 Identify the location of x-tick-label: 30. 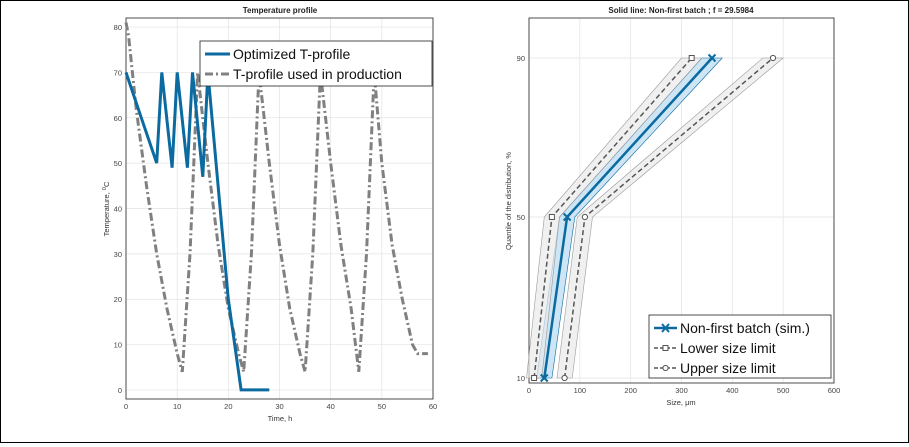
(279, 406).